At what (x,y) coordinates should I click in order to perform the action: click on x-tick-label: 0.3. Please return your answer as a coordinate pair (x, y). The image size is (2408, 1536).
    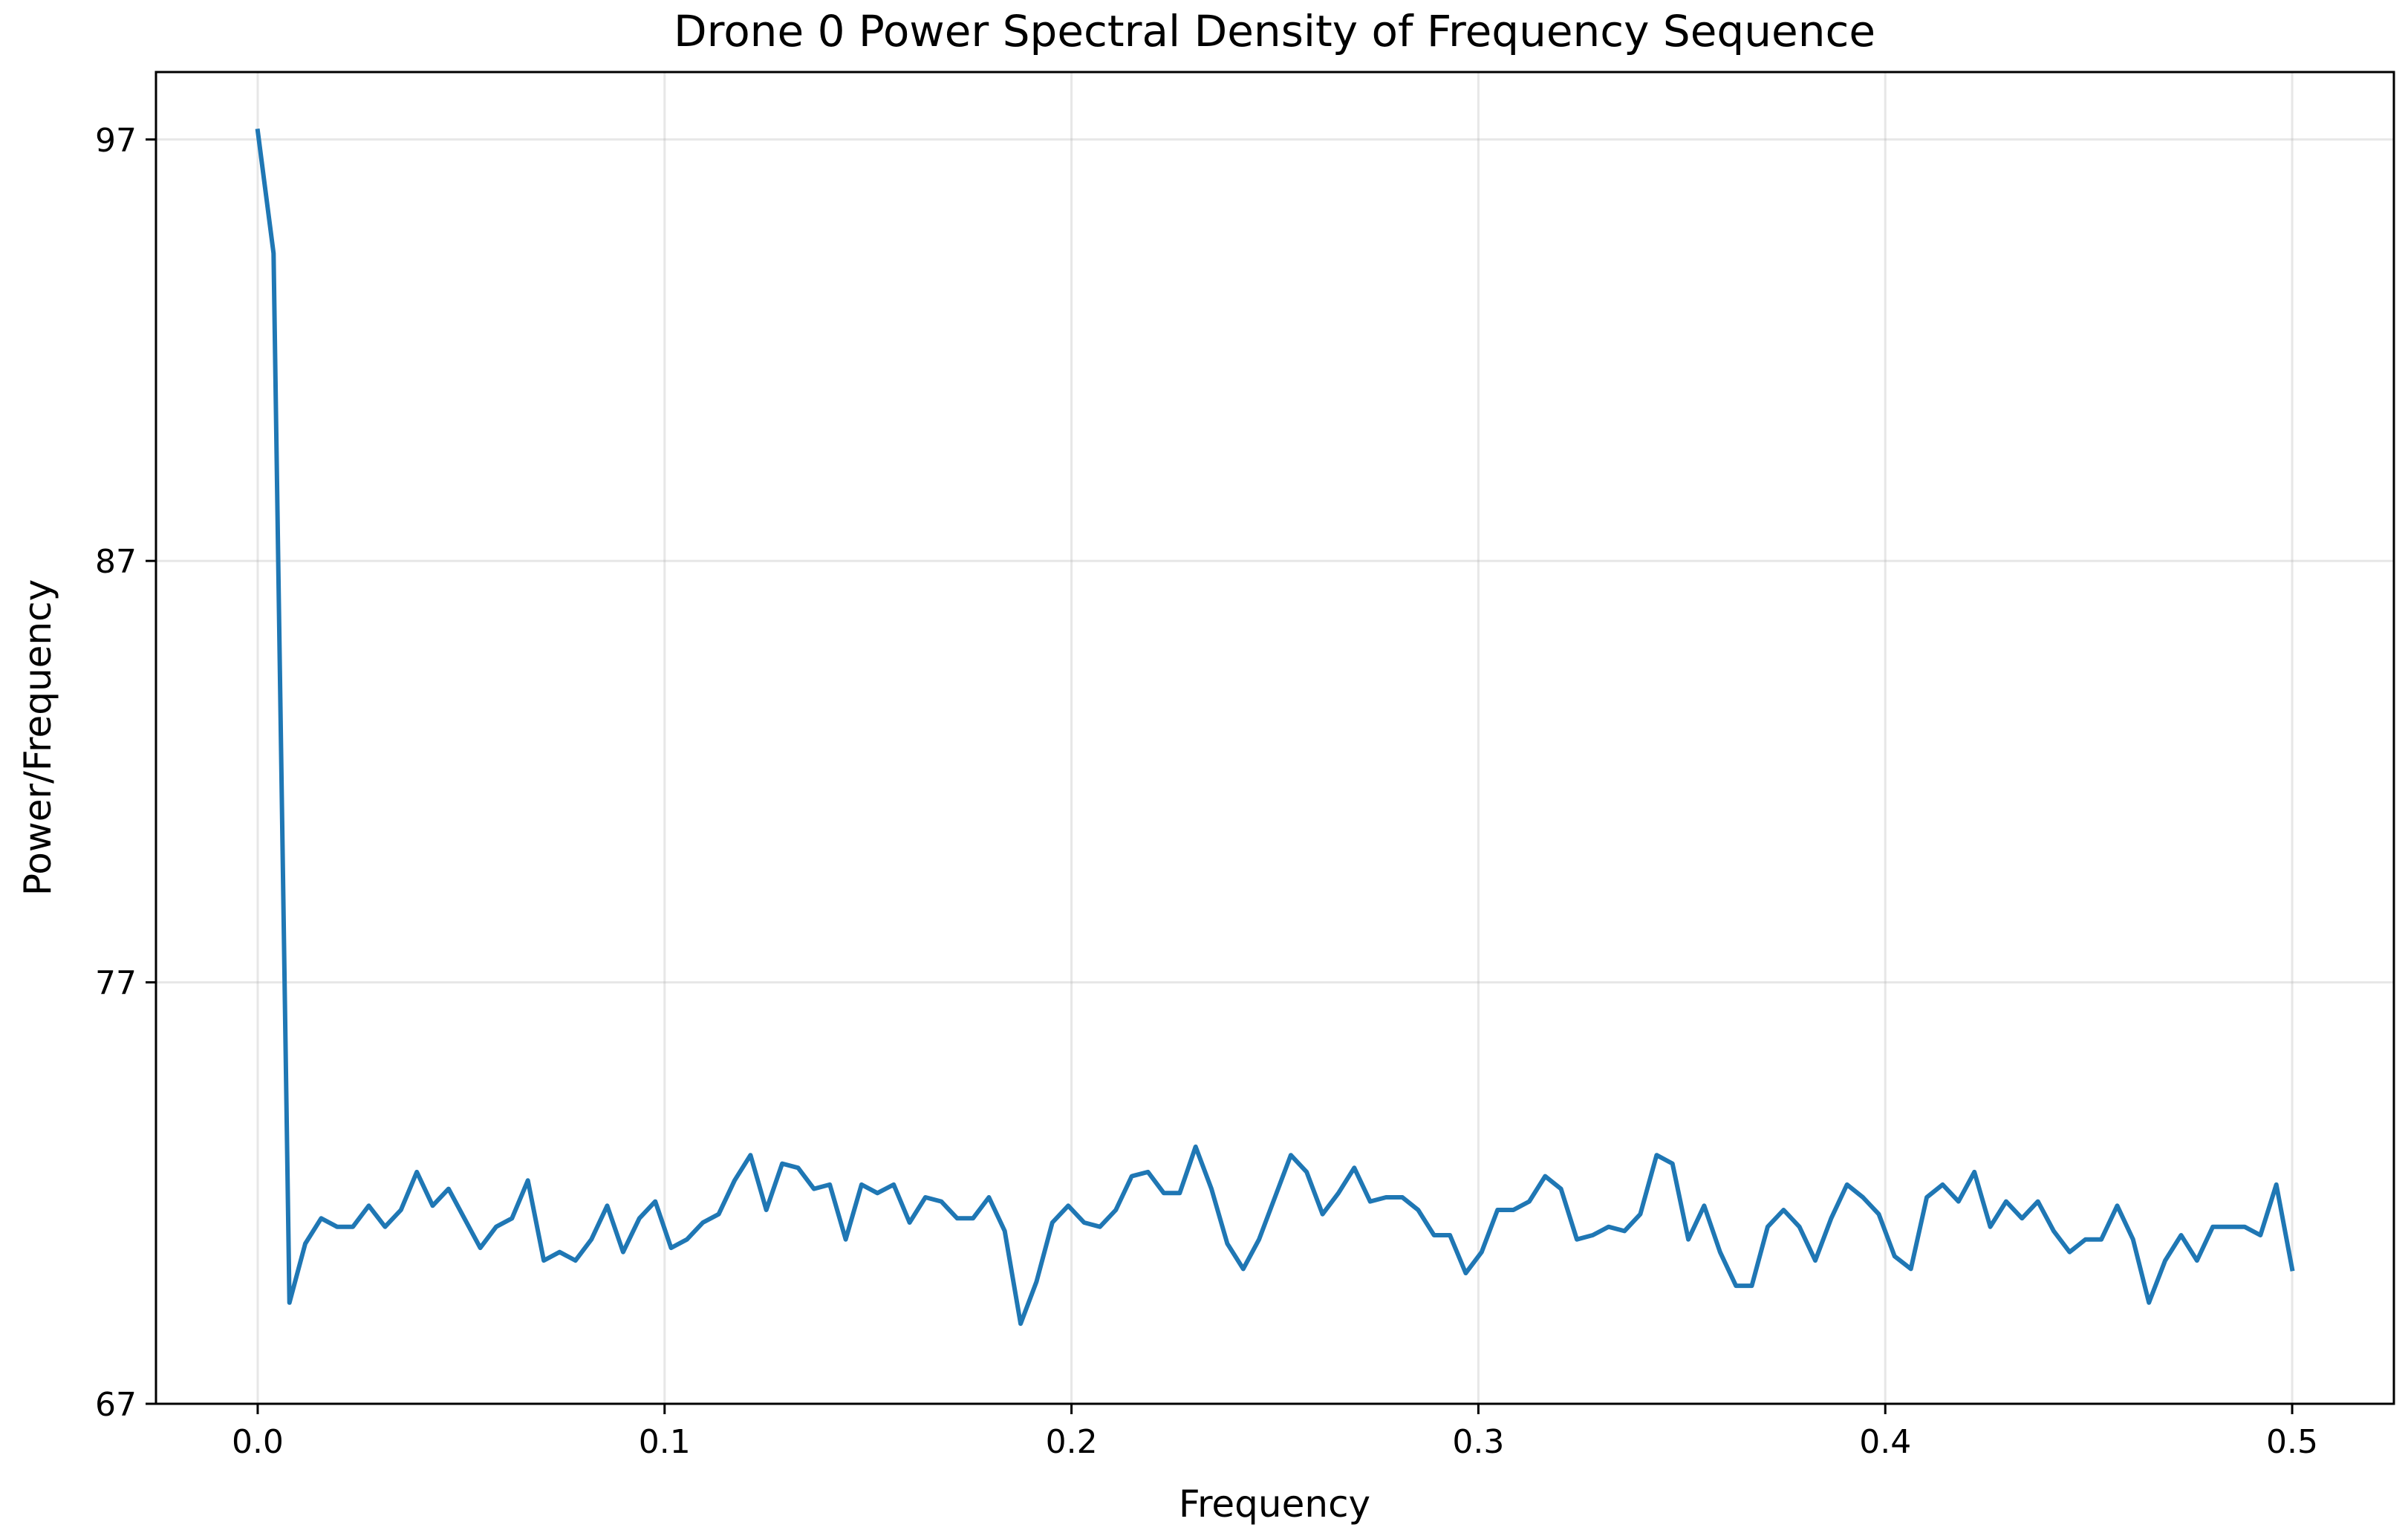
    Looking at the image, I should click on (1478, 1442).